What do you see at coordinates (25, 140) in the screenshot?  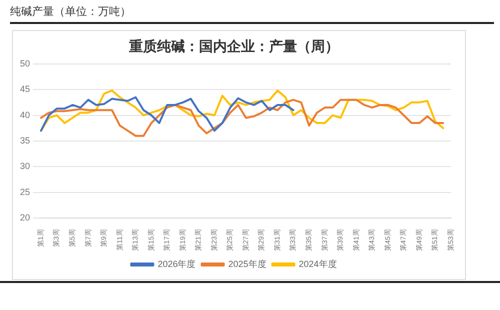 I see `y-tick-label: 35` at bounding box center [25, 140].